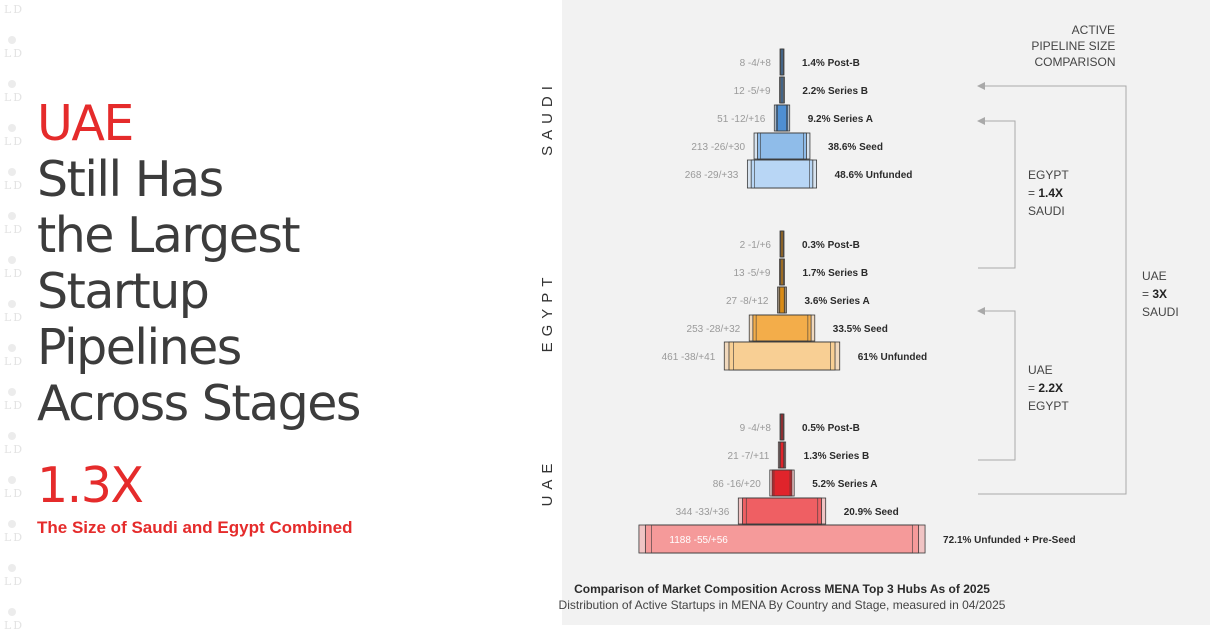 The image size is (1210, 644). Describe the element at coordinates (855, 147) in the screenshot. I see `pct-label: 38.6% Seed` at that location.